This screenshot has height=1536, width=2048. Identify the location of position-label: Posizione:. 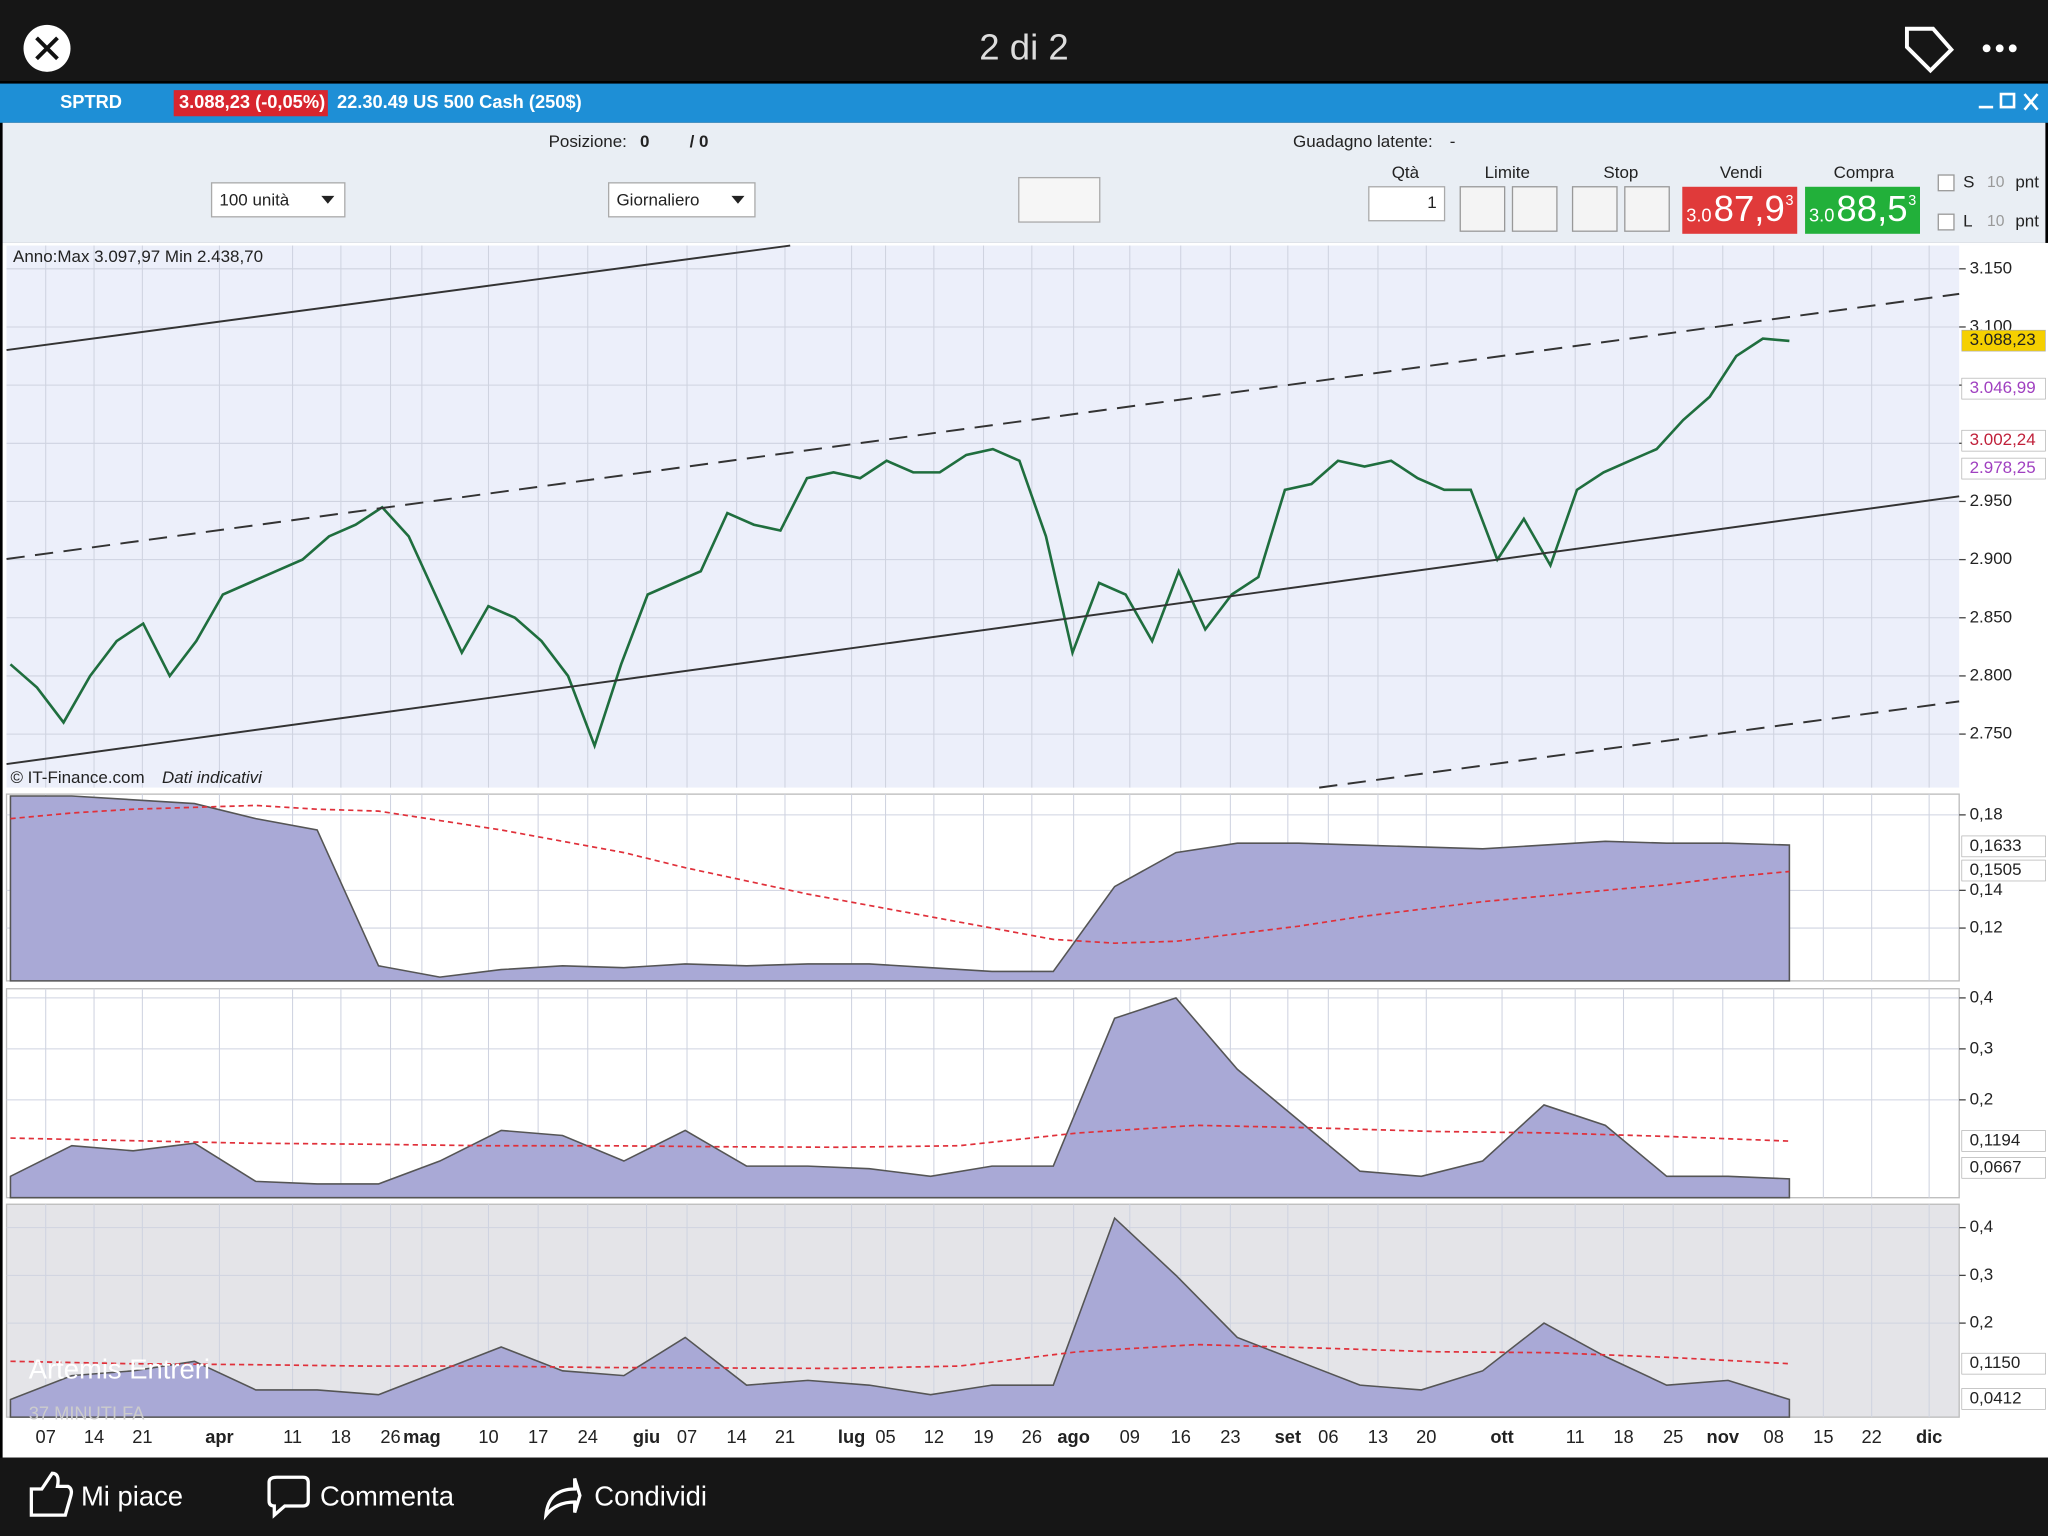
(588, 141).